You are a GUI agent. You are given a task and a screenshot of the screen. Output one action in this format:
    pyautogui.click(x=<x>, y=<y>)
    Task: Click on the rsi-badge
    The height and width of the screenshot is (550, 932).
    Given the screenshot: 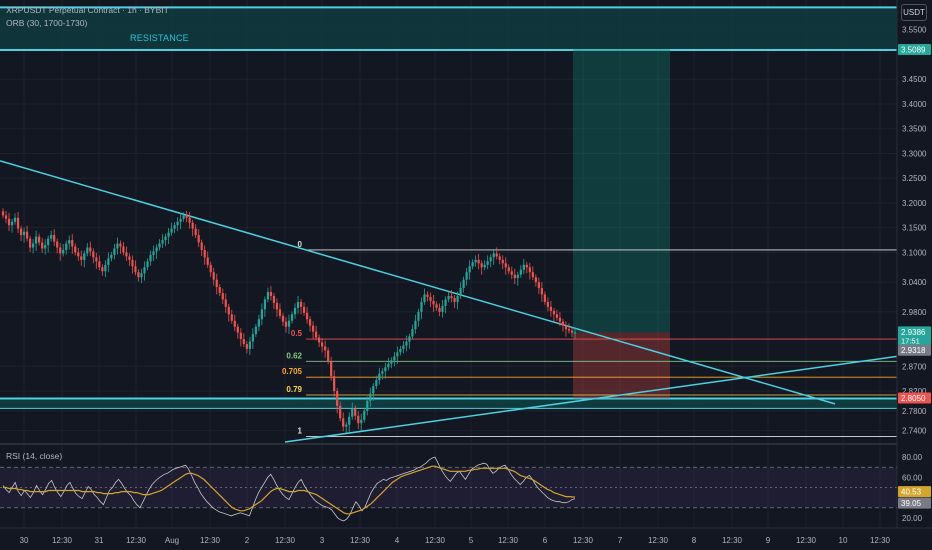 What is the action you would take?
    pyautogui.click(x=914, y=503)
    